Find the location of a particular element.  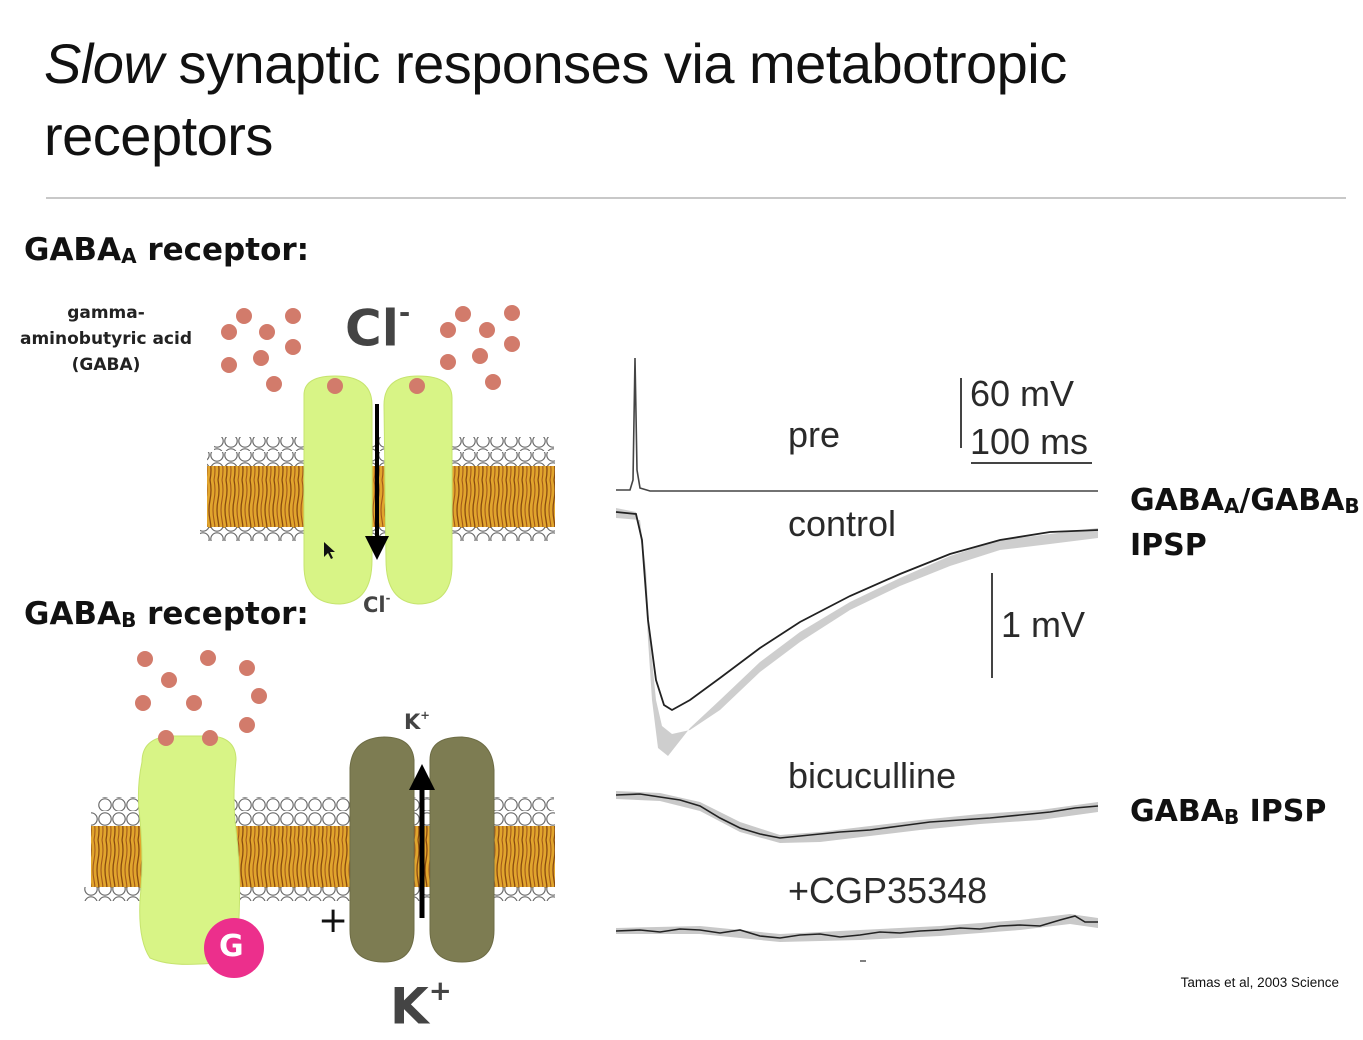

bicuculline-band is located at coordinates (857, 817).